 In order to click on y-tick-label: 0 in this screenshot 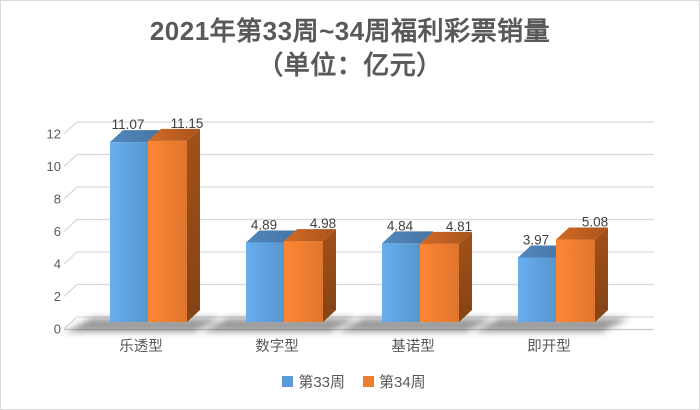, I will do `click(57, 329)`.